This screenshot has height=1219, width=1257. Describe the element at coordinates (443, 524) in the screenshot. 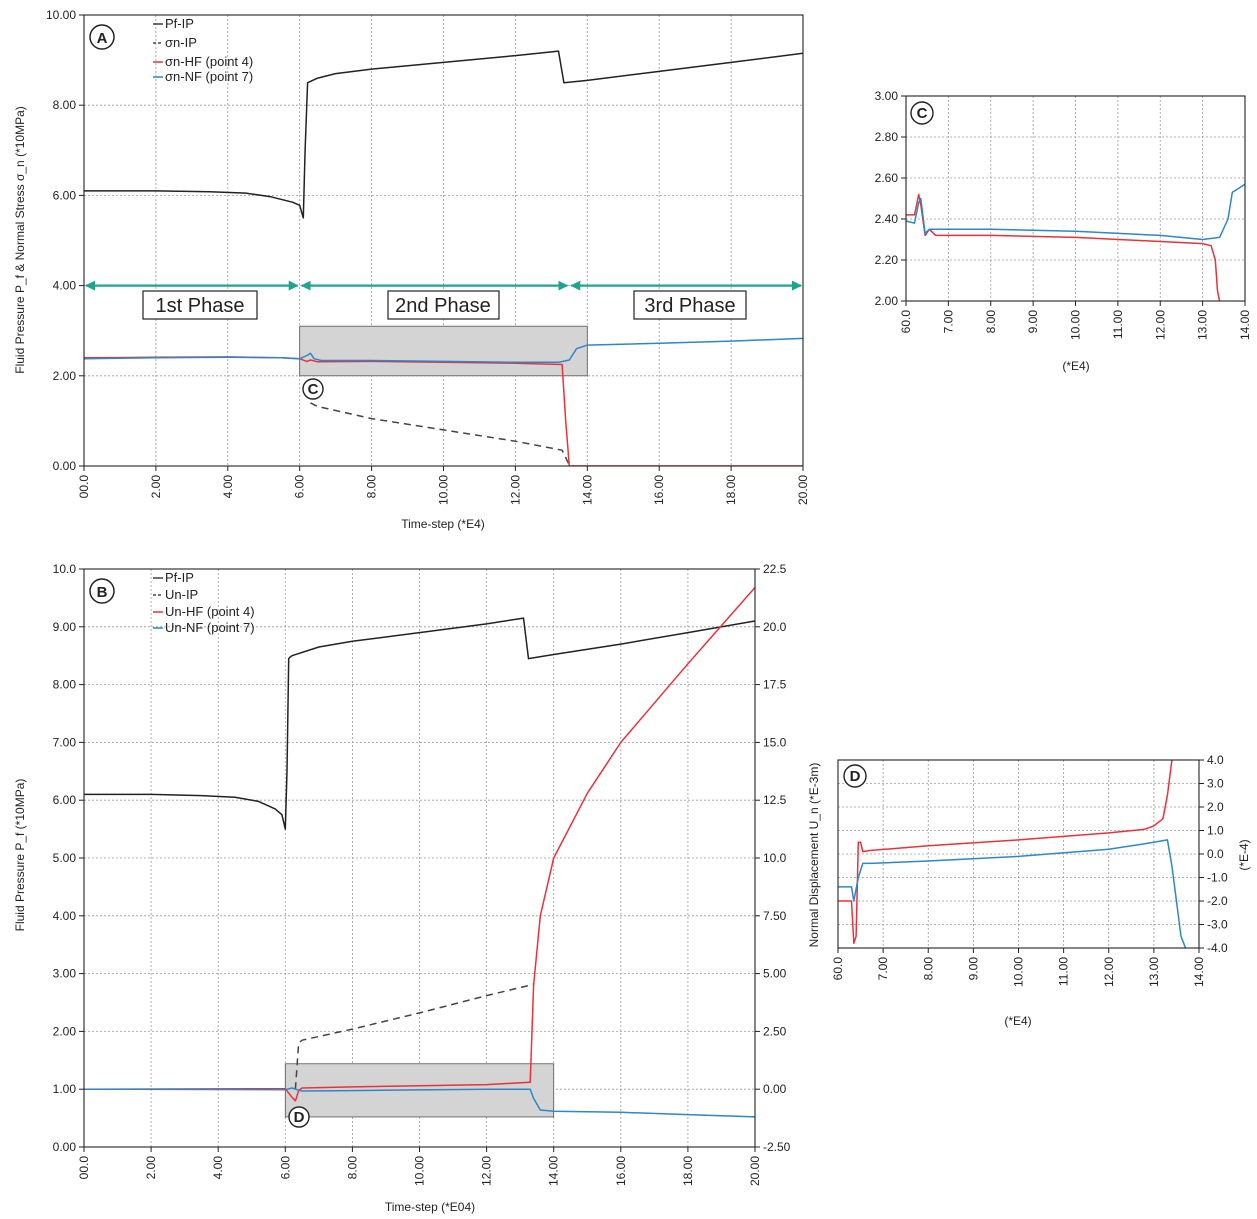

I see `panel-a-xlabel: Time-step (*E4)` at that location.